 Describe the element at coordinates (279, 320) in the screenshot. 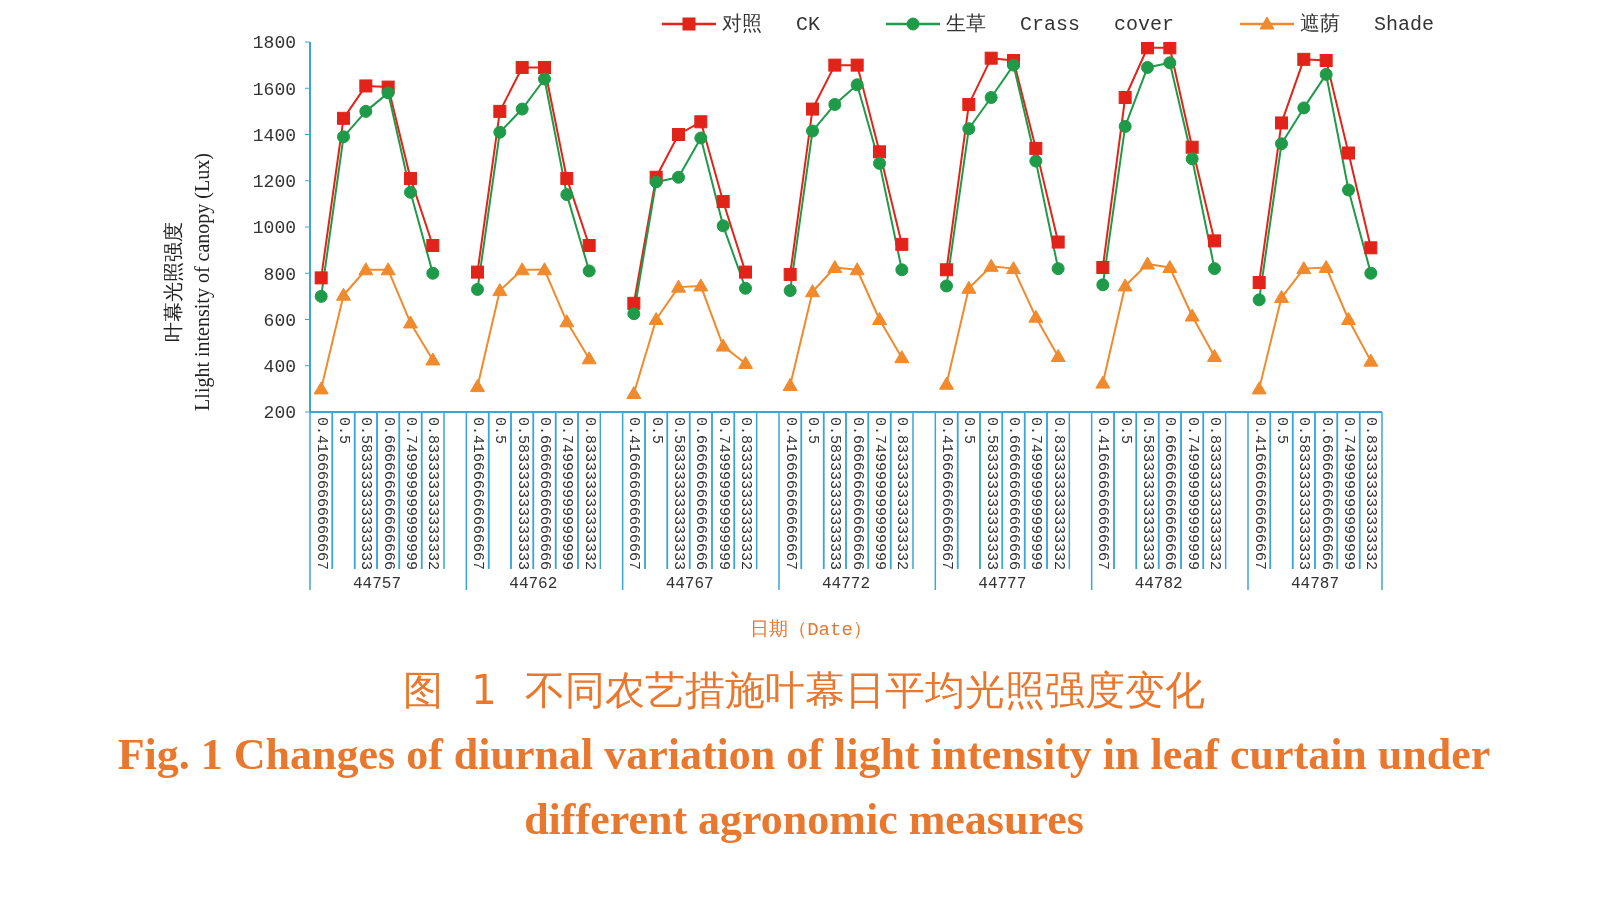

I see `y-tick-label: 600` at that location.